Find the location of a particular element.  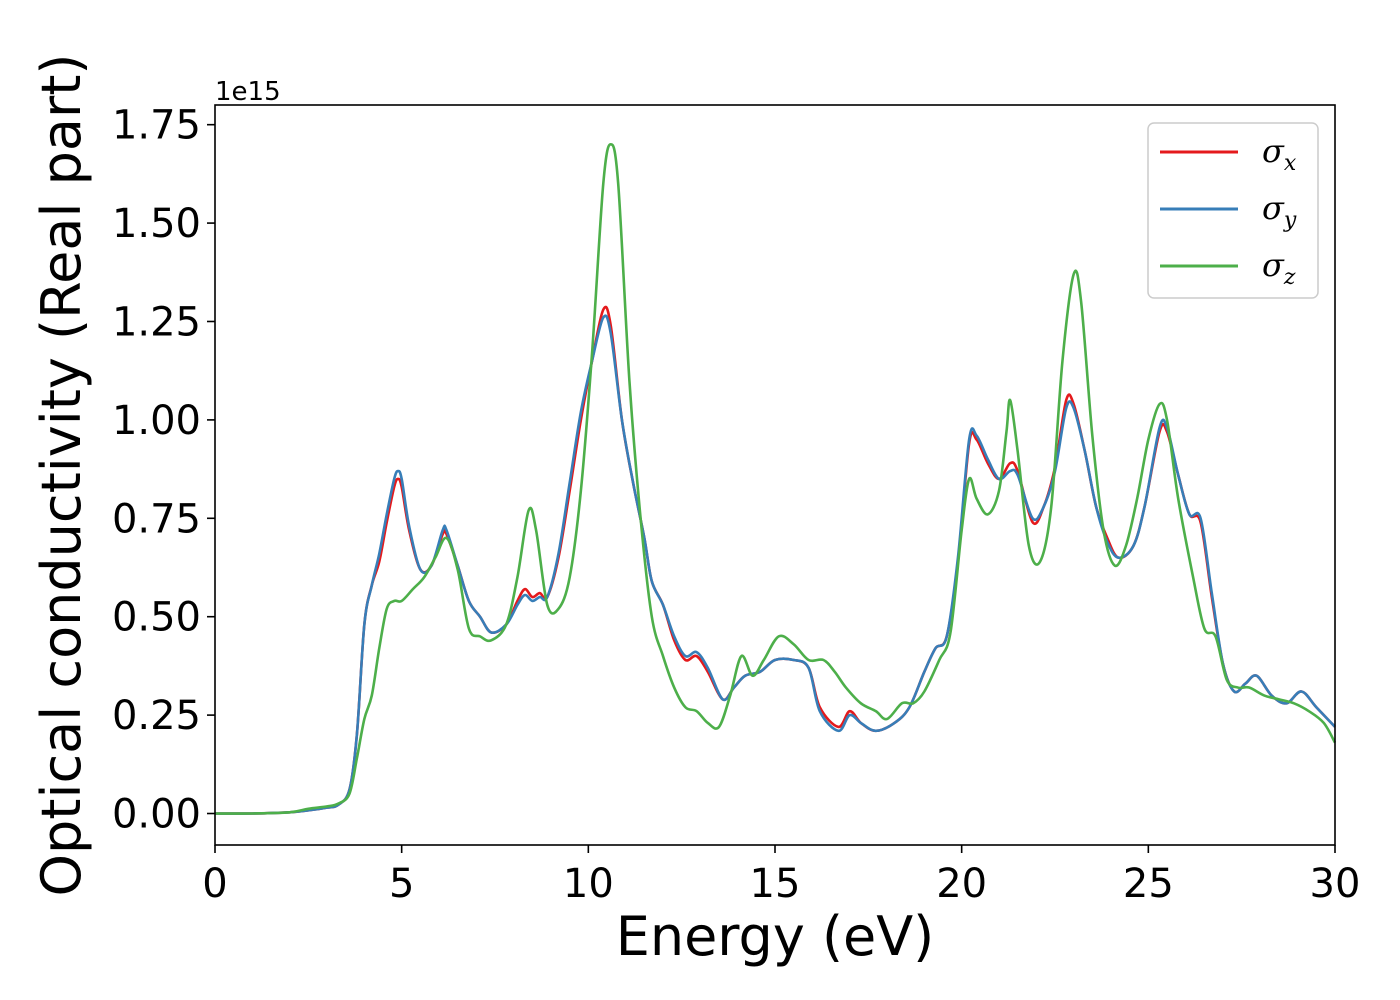

y-tick-label: 0.00 is located at coordinates (156, 815).